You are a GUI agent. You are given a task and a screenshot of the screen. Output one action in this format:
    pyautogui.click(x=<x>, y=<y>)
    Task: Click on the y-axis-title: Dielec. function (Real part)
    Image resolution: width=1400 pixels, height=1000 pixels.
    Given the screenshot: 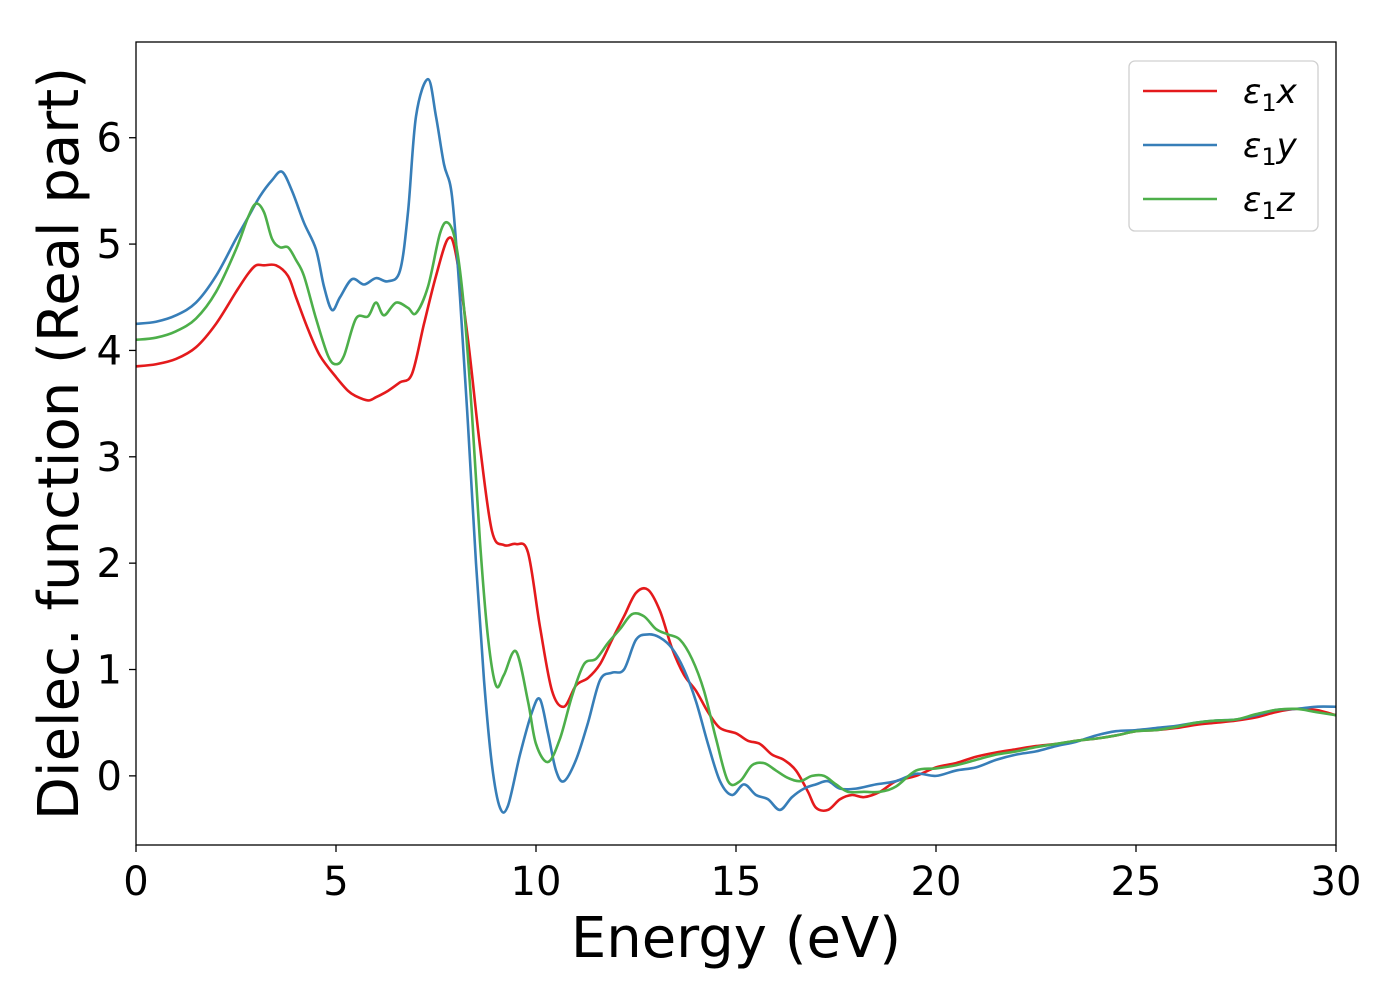 What is the action you would take?
    pyautogui.click(x=59, y=443)
    